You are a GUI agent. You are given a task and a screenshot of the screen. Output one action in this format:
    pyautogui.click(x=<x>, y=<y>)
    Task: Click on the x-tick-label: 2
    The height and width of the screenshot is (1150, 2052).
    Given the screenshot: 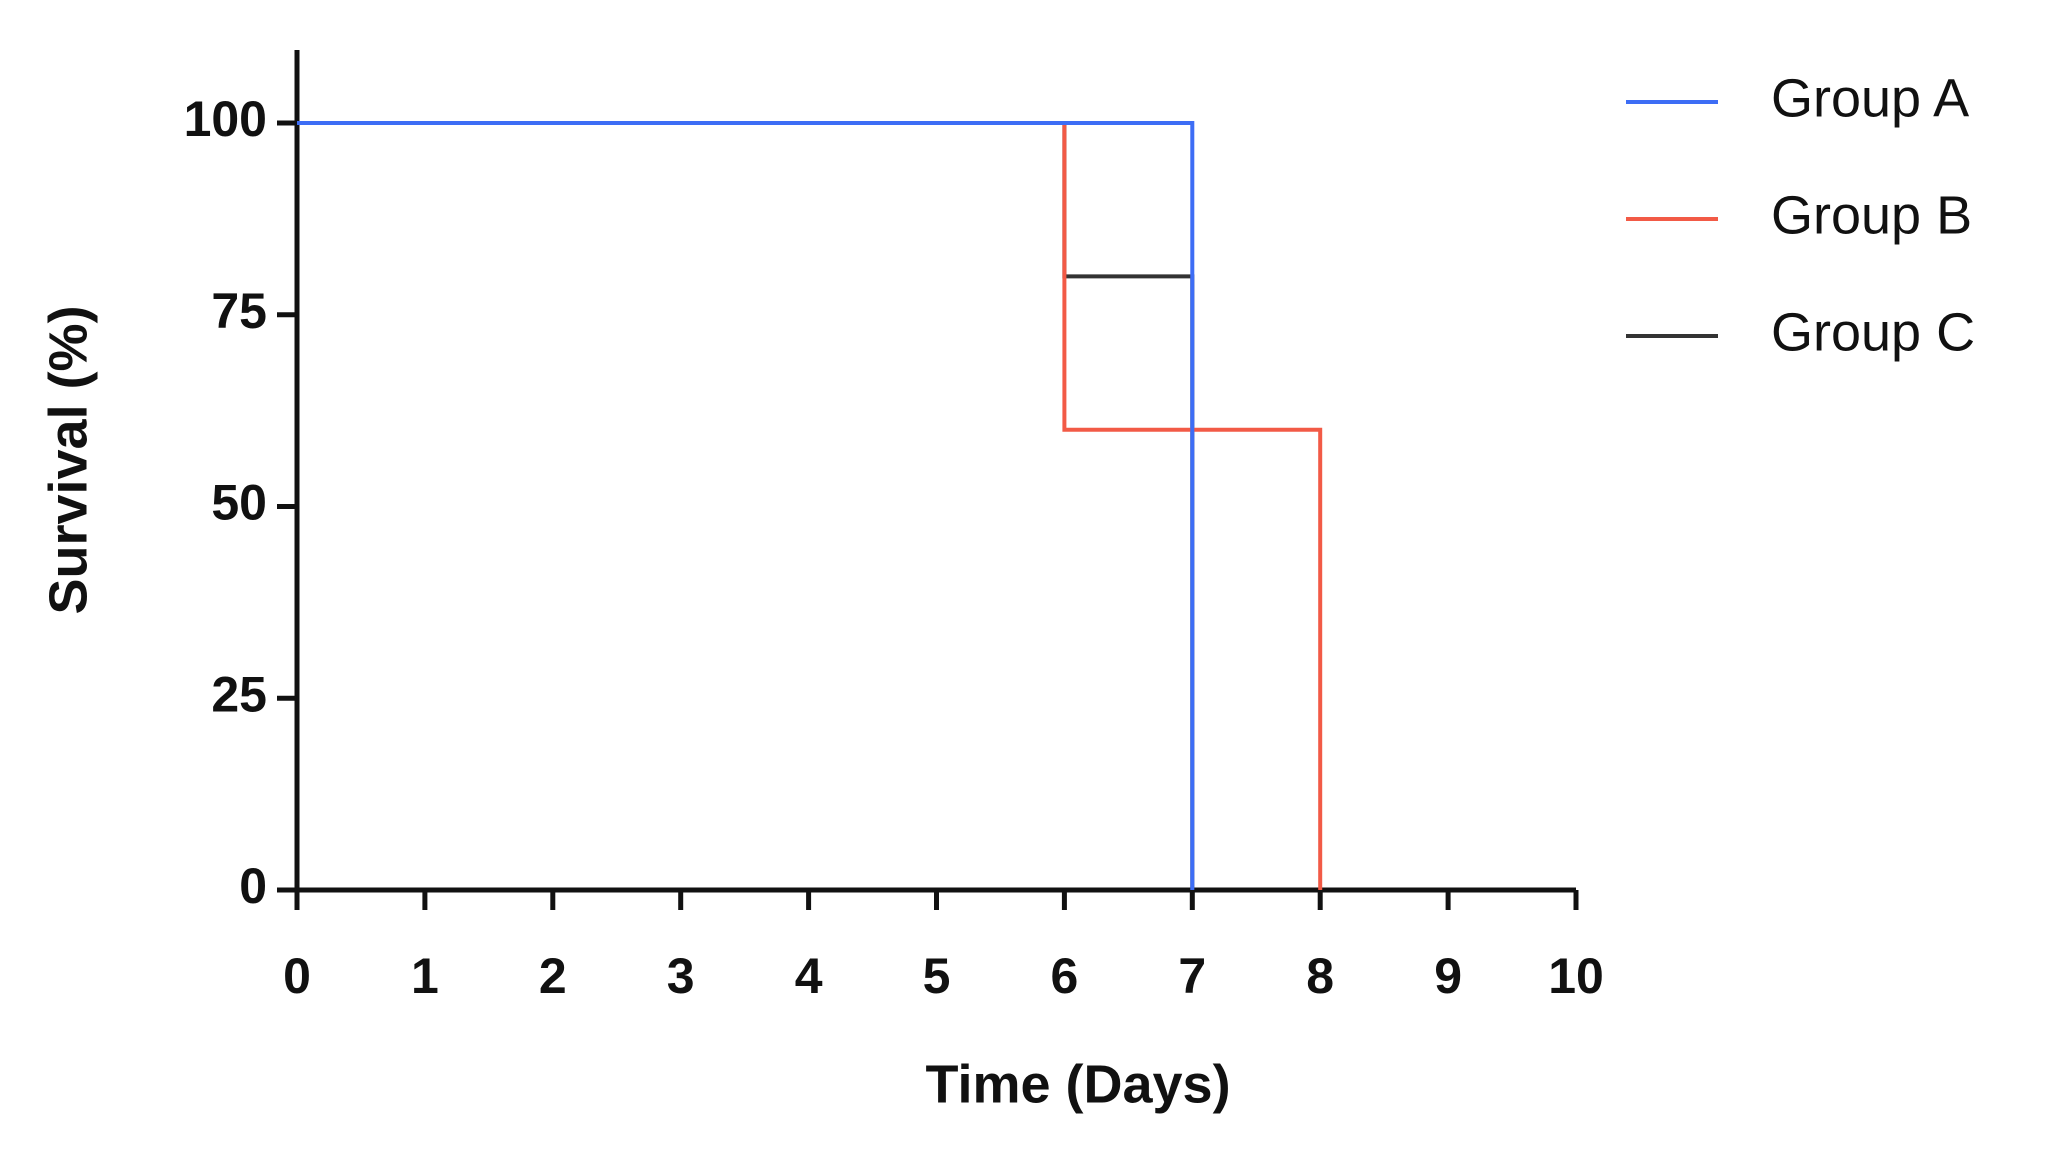 What is the action you would take?
    pyautogui.click(x=553, y=976)
    